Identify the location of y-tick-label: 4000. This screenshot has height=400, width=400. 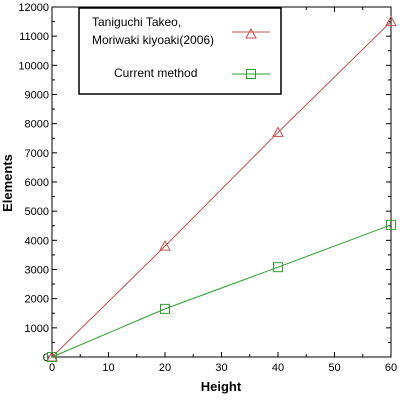
(37, 241).